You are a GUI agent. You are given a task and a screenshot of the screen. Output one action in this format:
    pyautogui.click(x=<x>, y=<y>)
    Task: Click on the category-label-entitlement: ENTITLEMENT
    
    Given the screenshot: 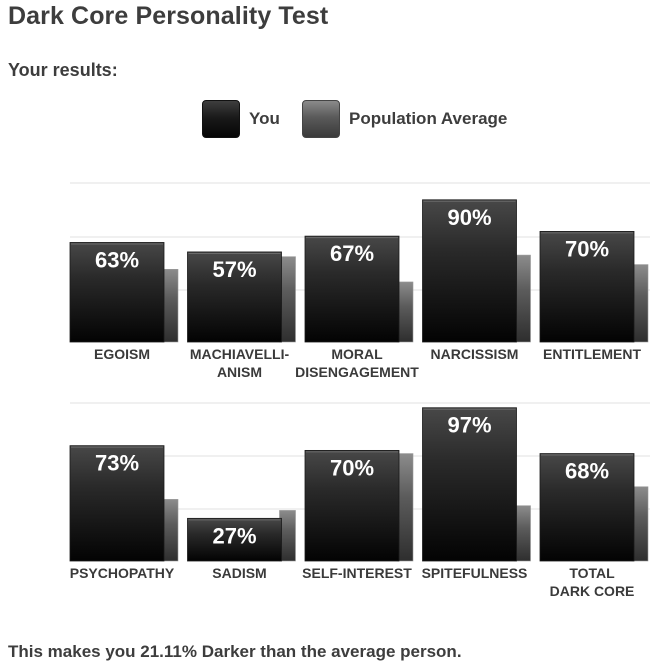 What is the action you would take?
    pyautogui.click(x=592, y=354)
    